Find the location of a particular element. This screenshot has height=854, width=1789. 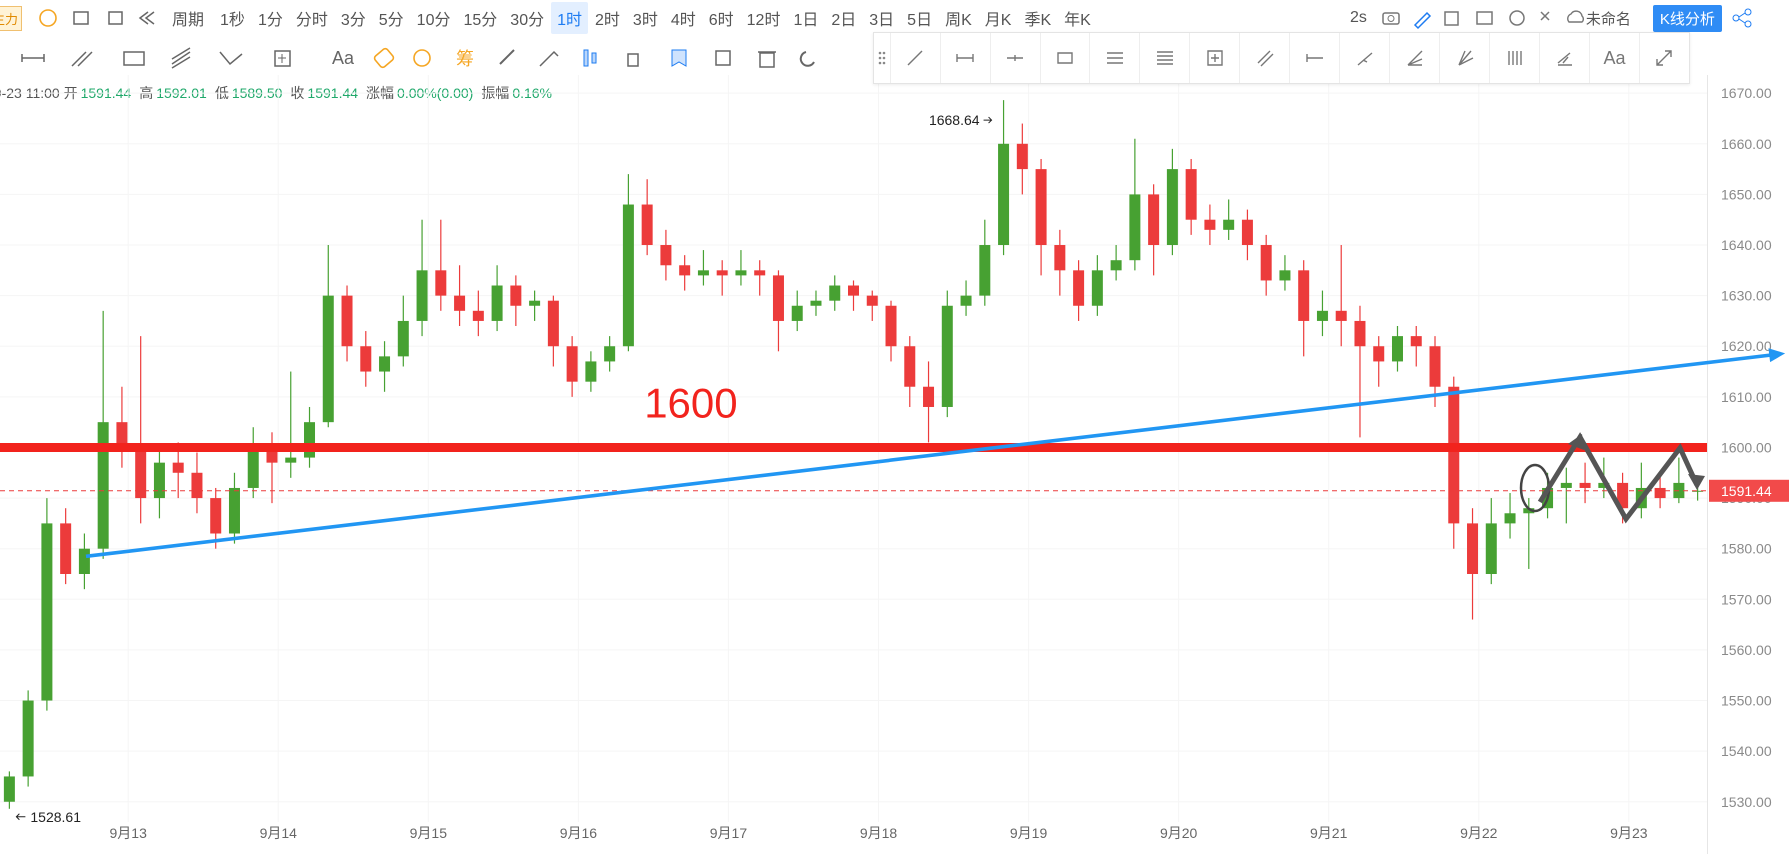

horizontal-line-label: 1600 is located at coordinates (690, 402).